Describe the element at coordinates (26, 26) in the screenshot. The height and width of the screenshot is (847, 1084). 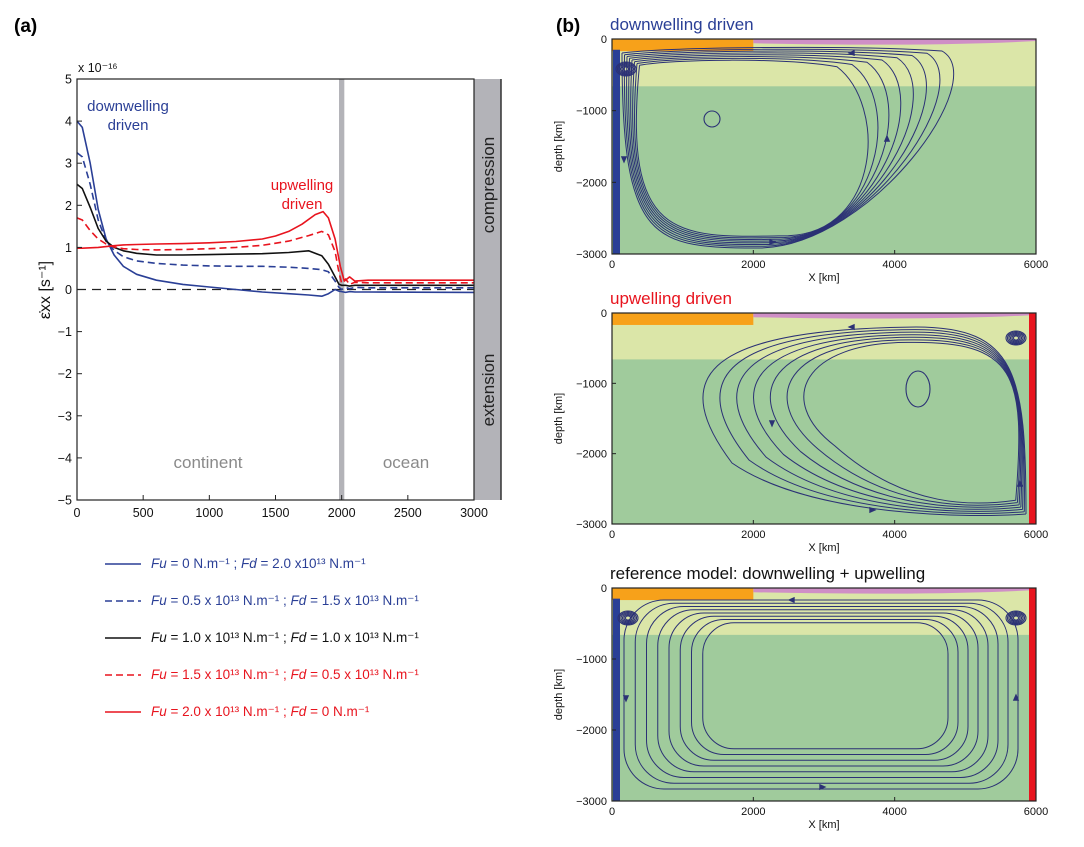
I see `panel-a-label: (a)` at that location.